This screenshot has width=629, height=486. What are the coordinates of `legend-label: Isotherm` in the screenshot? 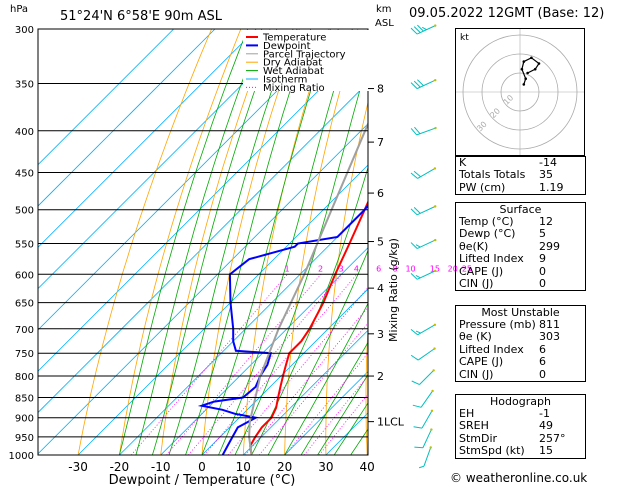 It's located at (285, 80).